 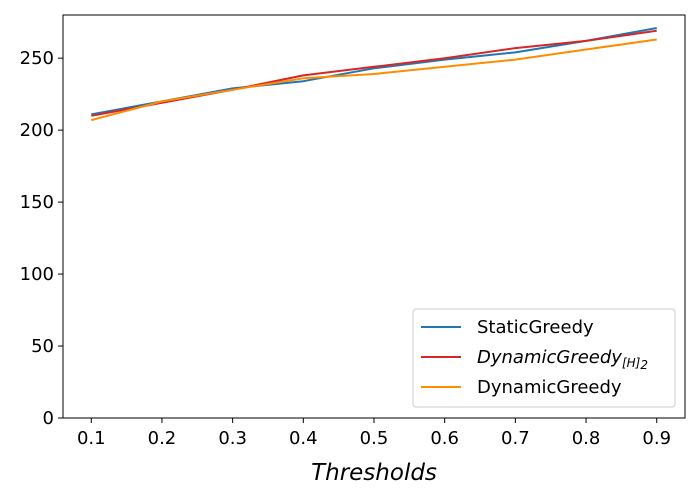 I want to click on x-tick-label: 0.9, so click(x=656, y=438).